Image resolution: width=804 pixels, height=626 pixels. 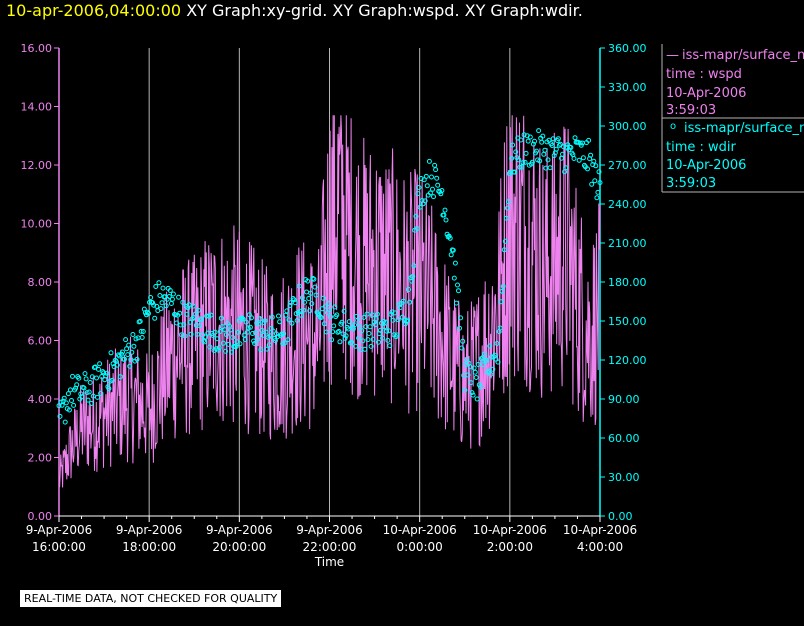 I want to click on left-tick-label: 16.00, so click(x=37, y=48).